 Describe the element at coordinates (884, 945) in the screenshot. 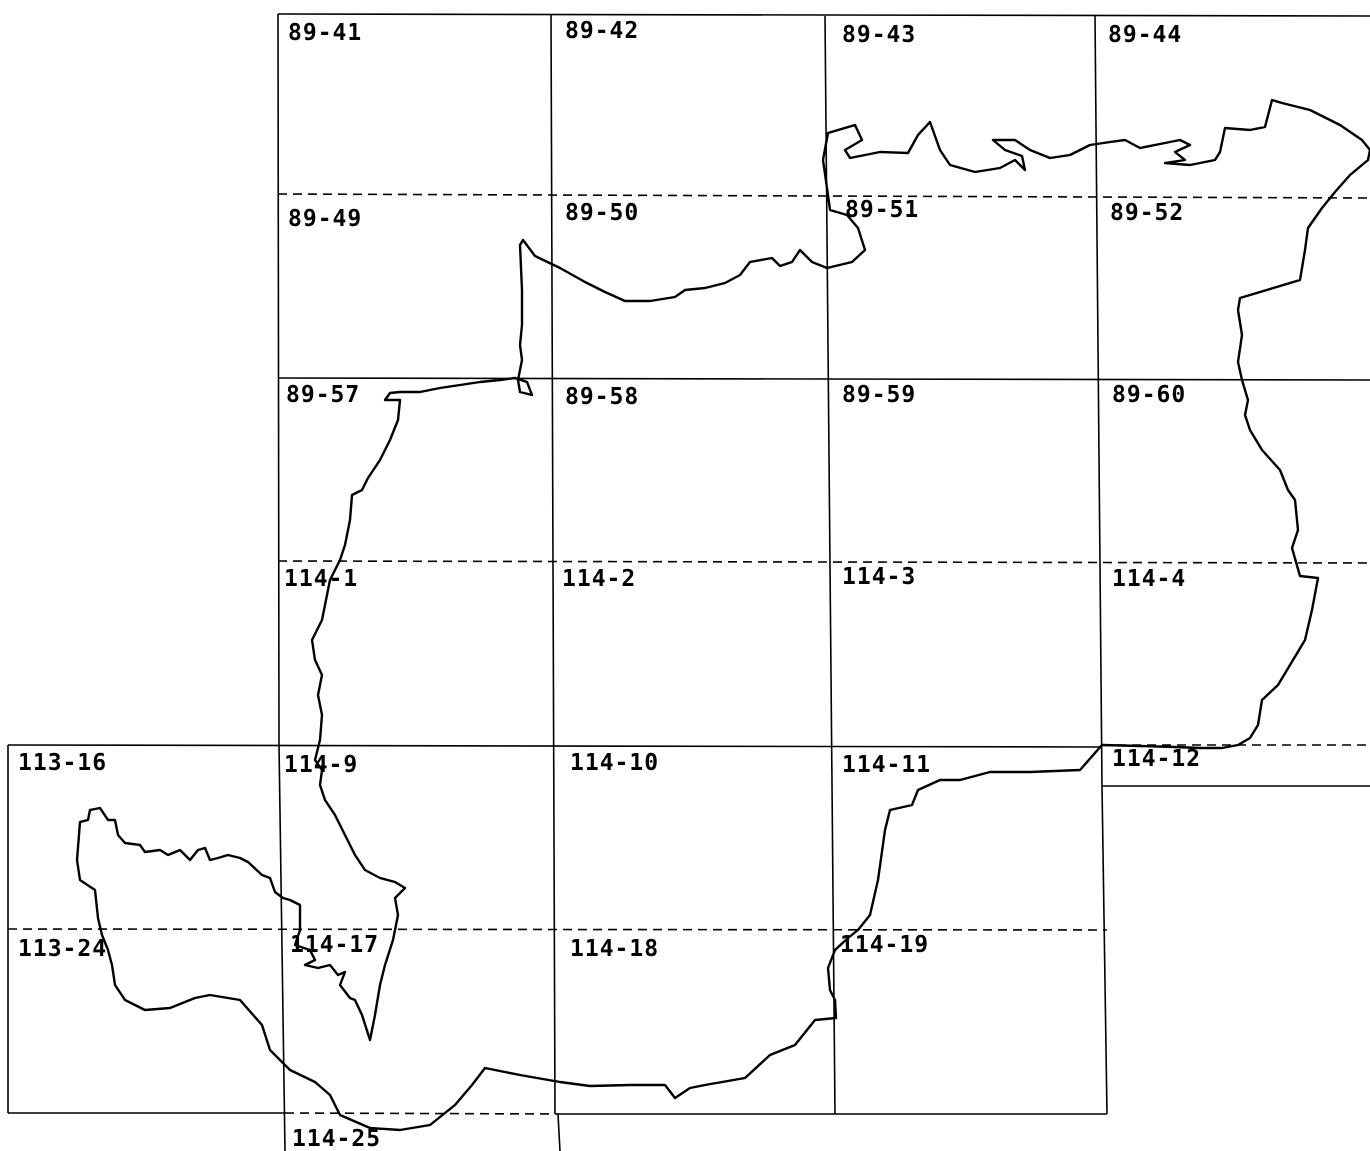

I see `sheet-label: 114-19` at that location.